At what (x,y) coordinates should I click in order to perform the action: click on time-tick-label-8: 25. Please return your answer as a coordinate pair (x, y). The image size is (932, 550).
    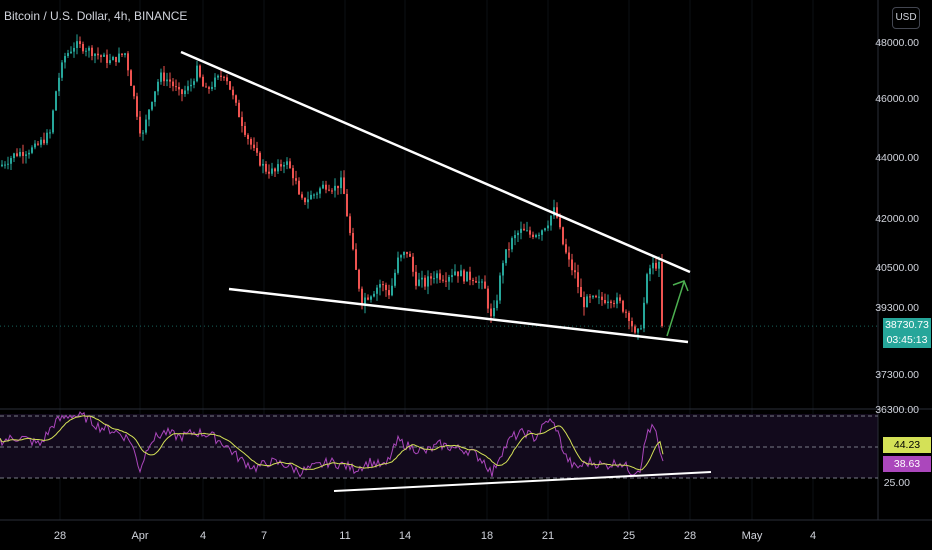
    Looking at the image, I should click on (629, 536).